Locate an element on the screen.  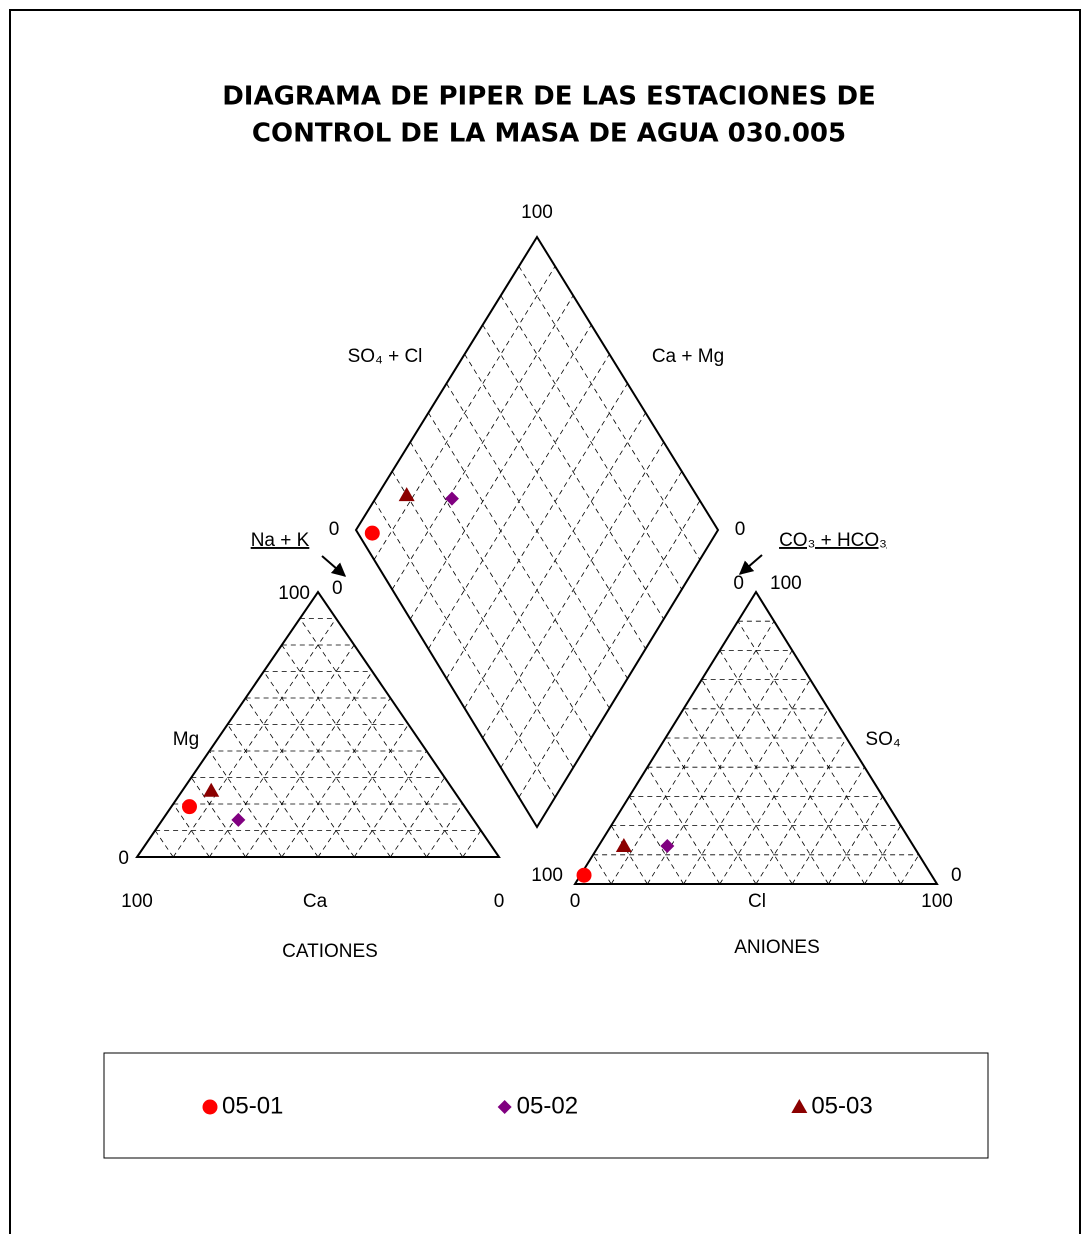
axis-label: SO₄ is located at coordinates (882, 739).